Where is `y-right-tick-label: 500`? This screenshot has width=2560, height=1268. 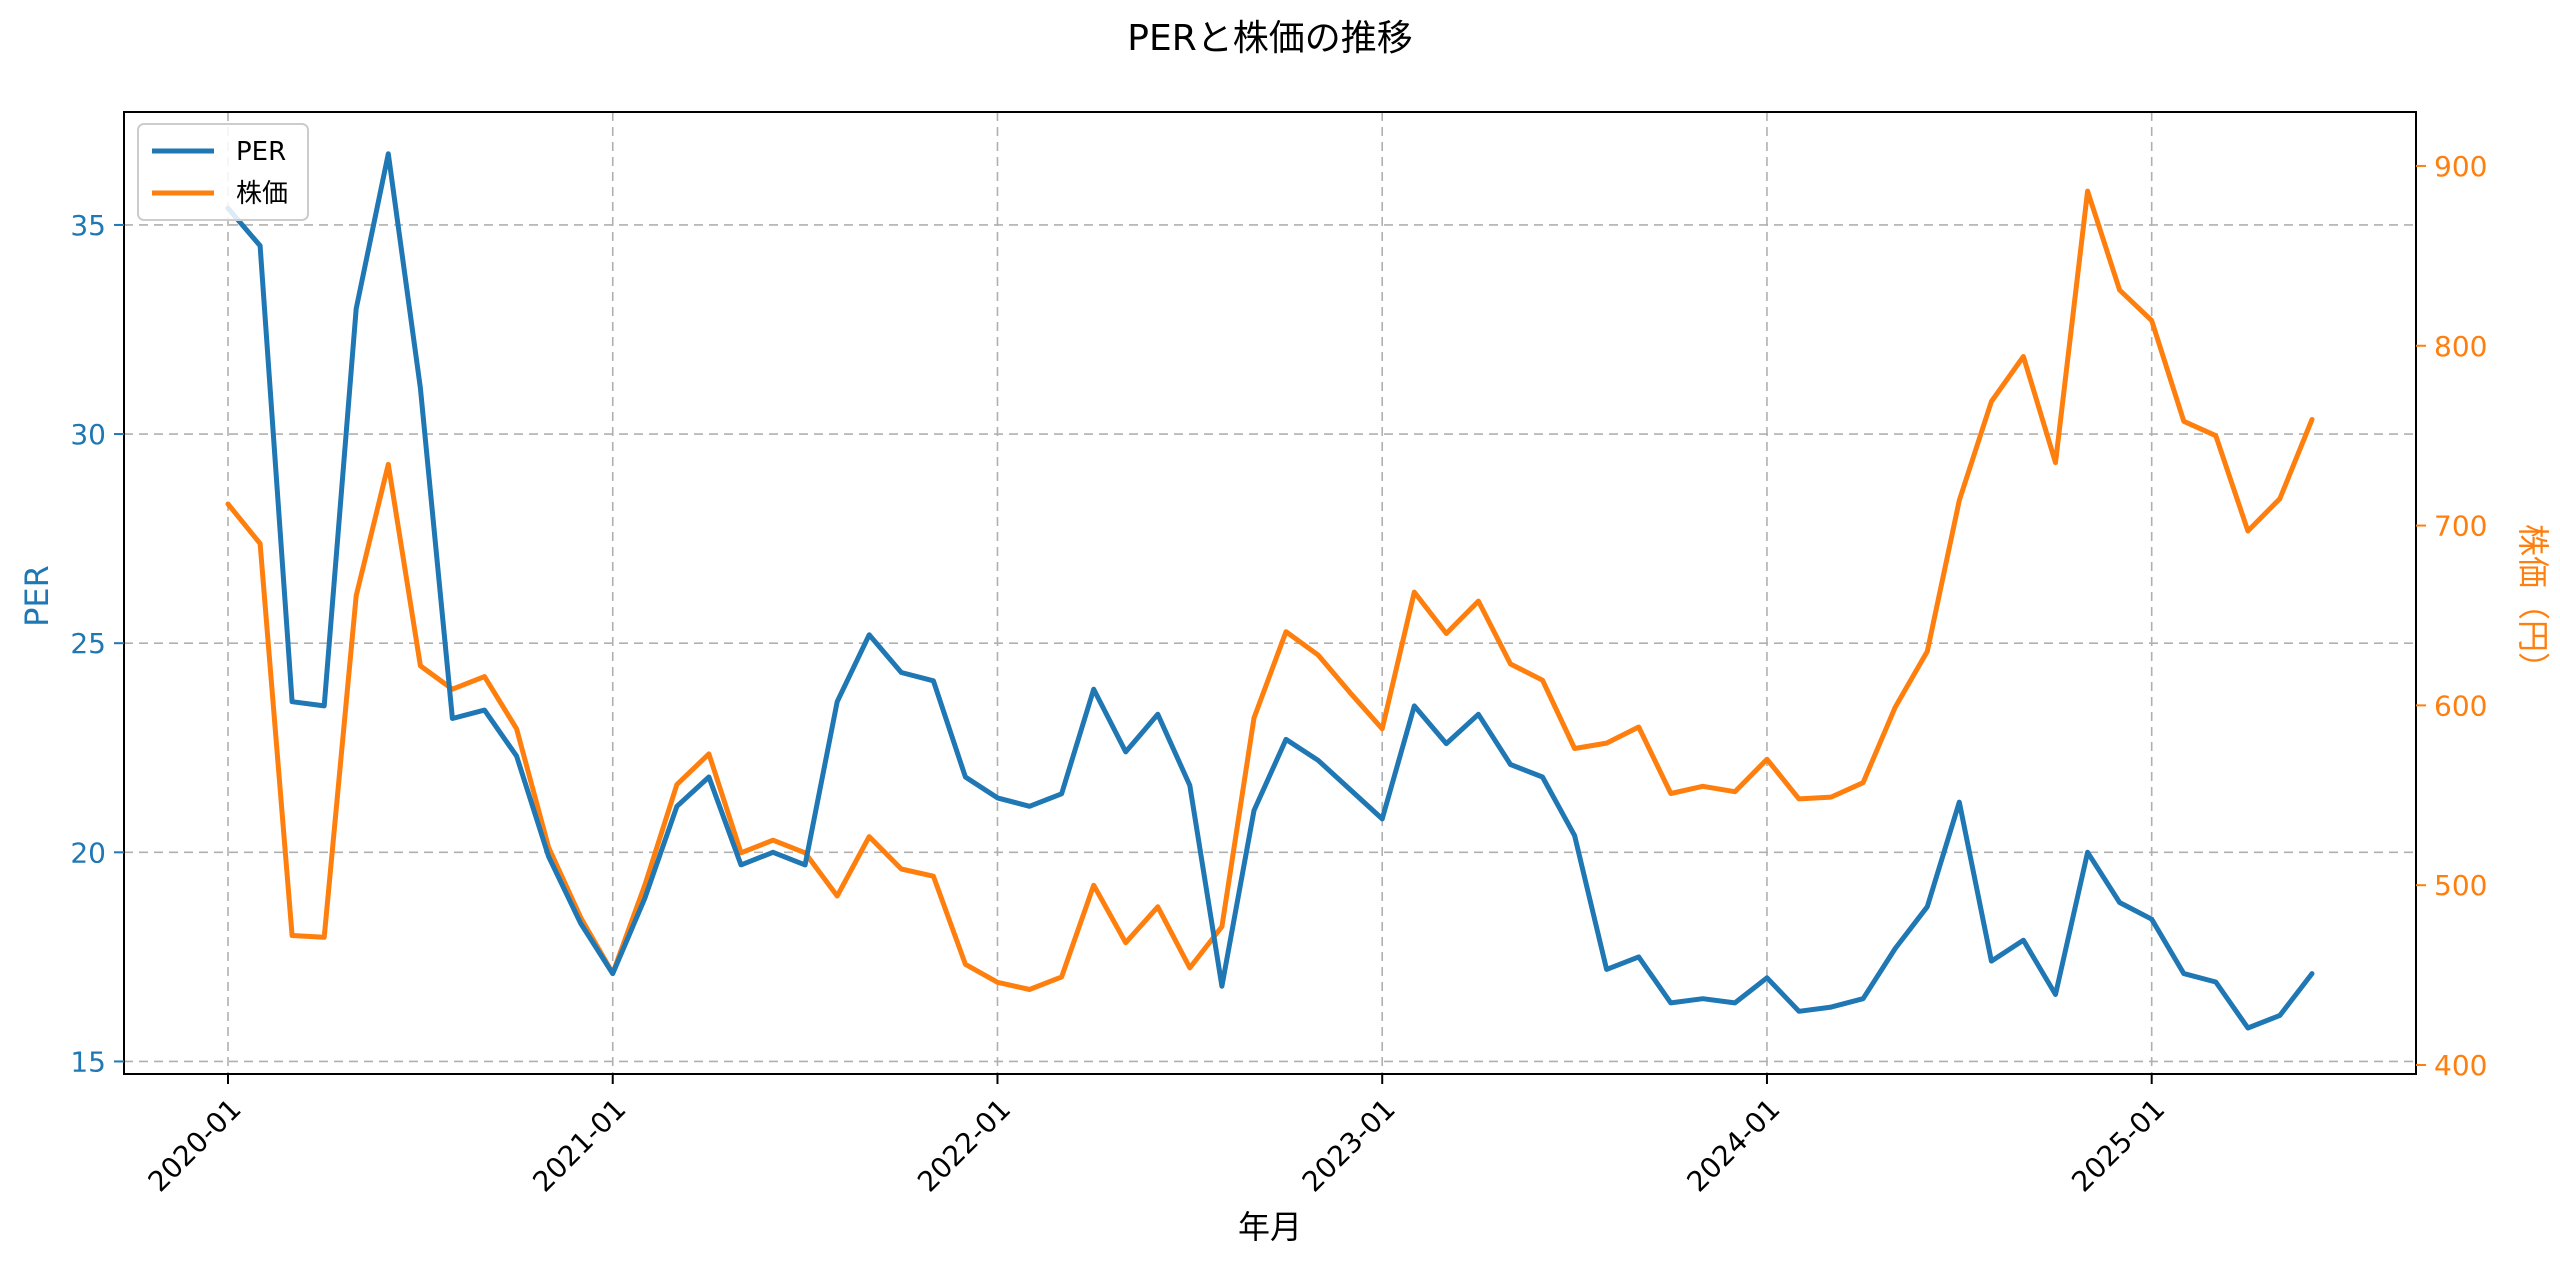
y-right-tick-label: 500 is located at coordinates (2460, 885).